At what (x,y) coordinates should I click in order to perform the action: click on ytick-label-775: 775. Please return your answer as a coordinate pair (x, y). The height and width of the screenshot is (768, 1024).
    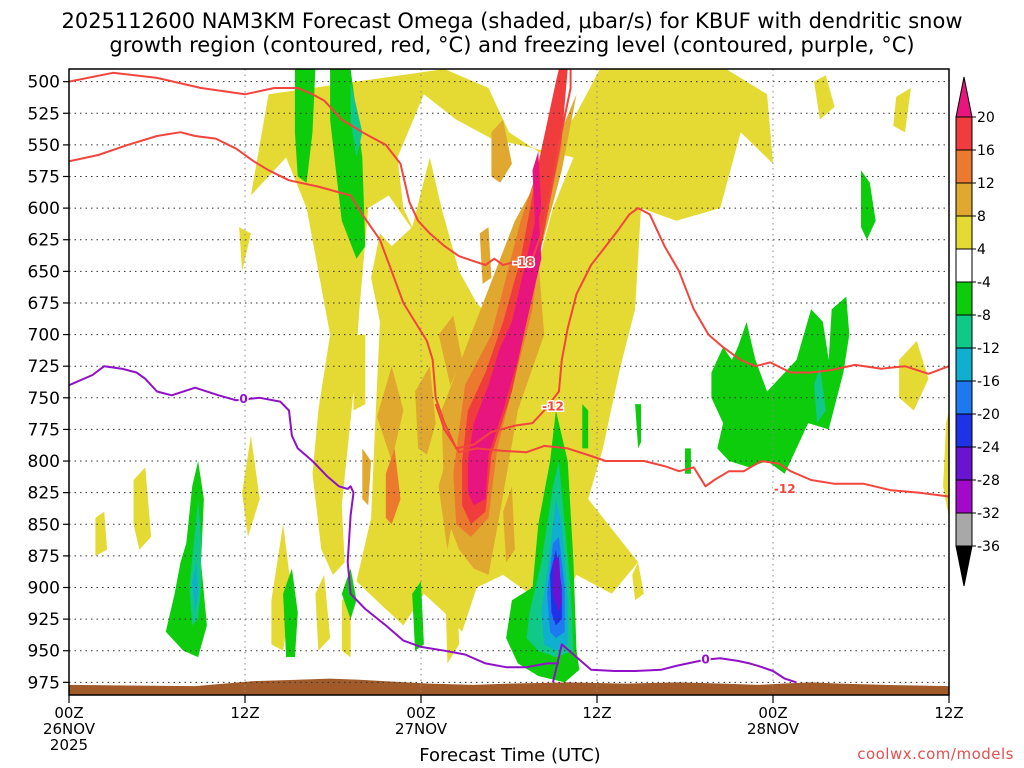
    Looking at the image, I should click on (44, 430).